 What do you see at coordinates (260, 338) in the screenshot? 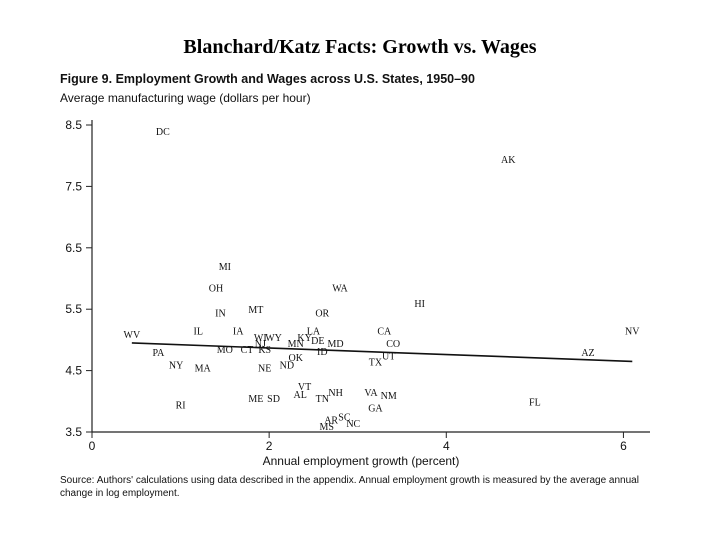
I see `state-label-wi: WI` at bounding box center [260, 338].